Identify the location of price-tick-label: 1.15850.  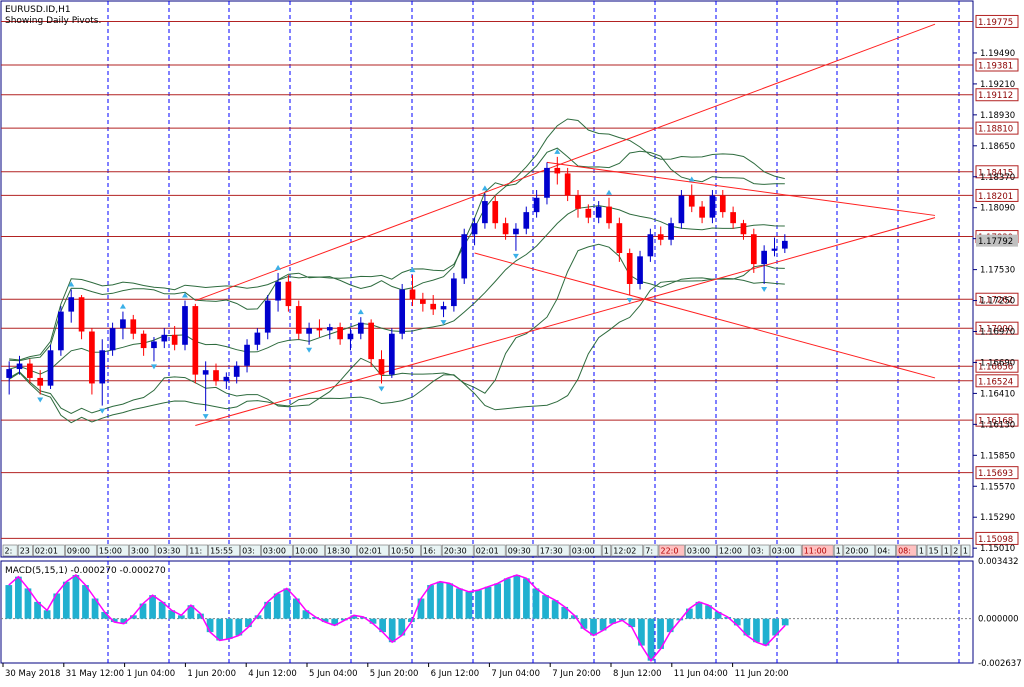
(997, 456).